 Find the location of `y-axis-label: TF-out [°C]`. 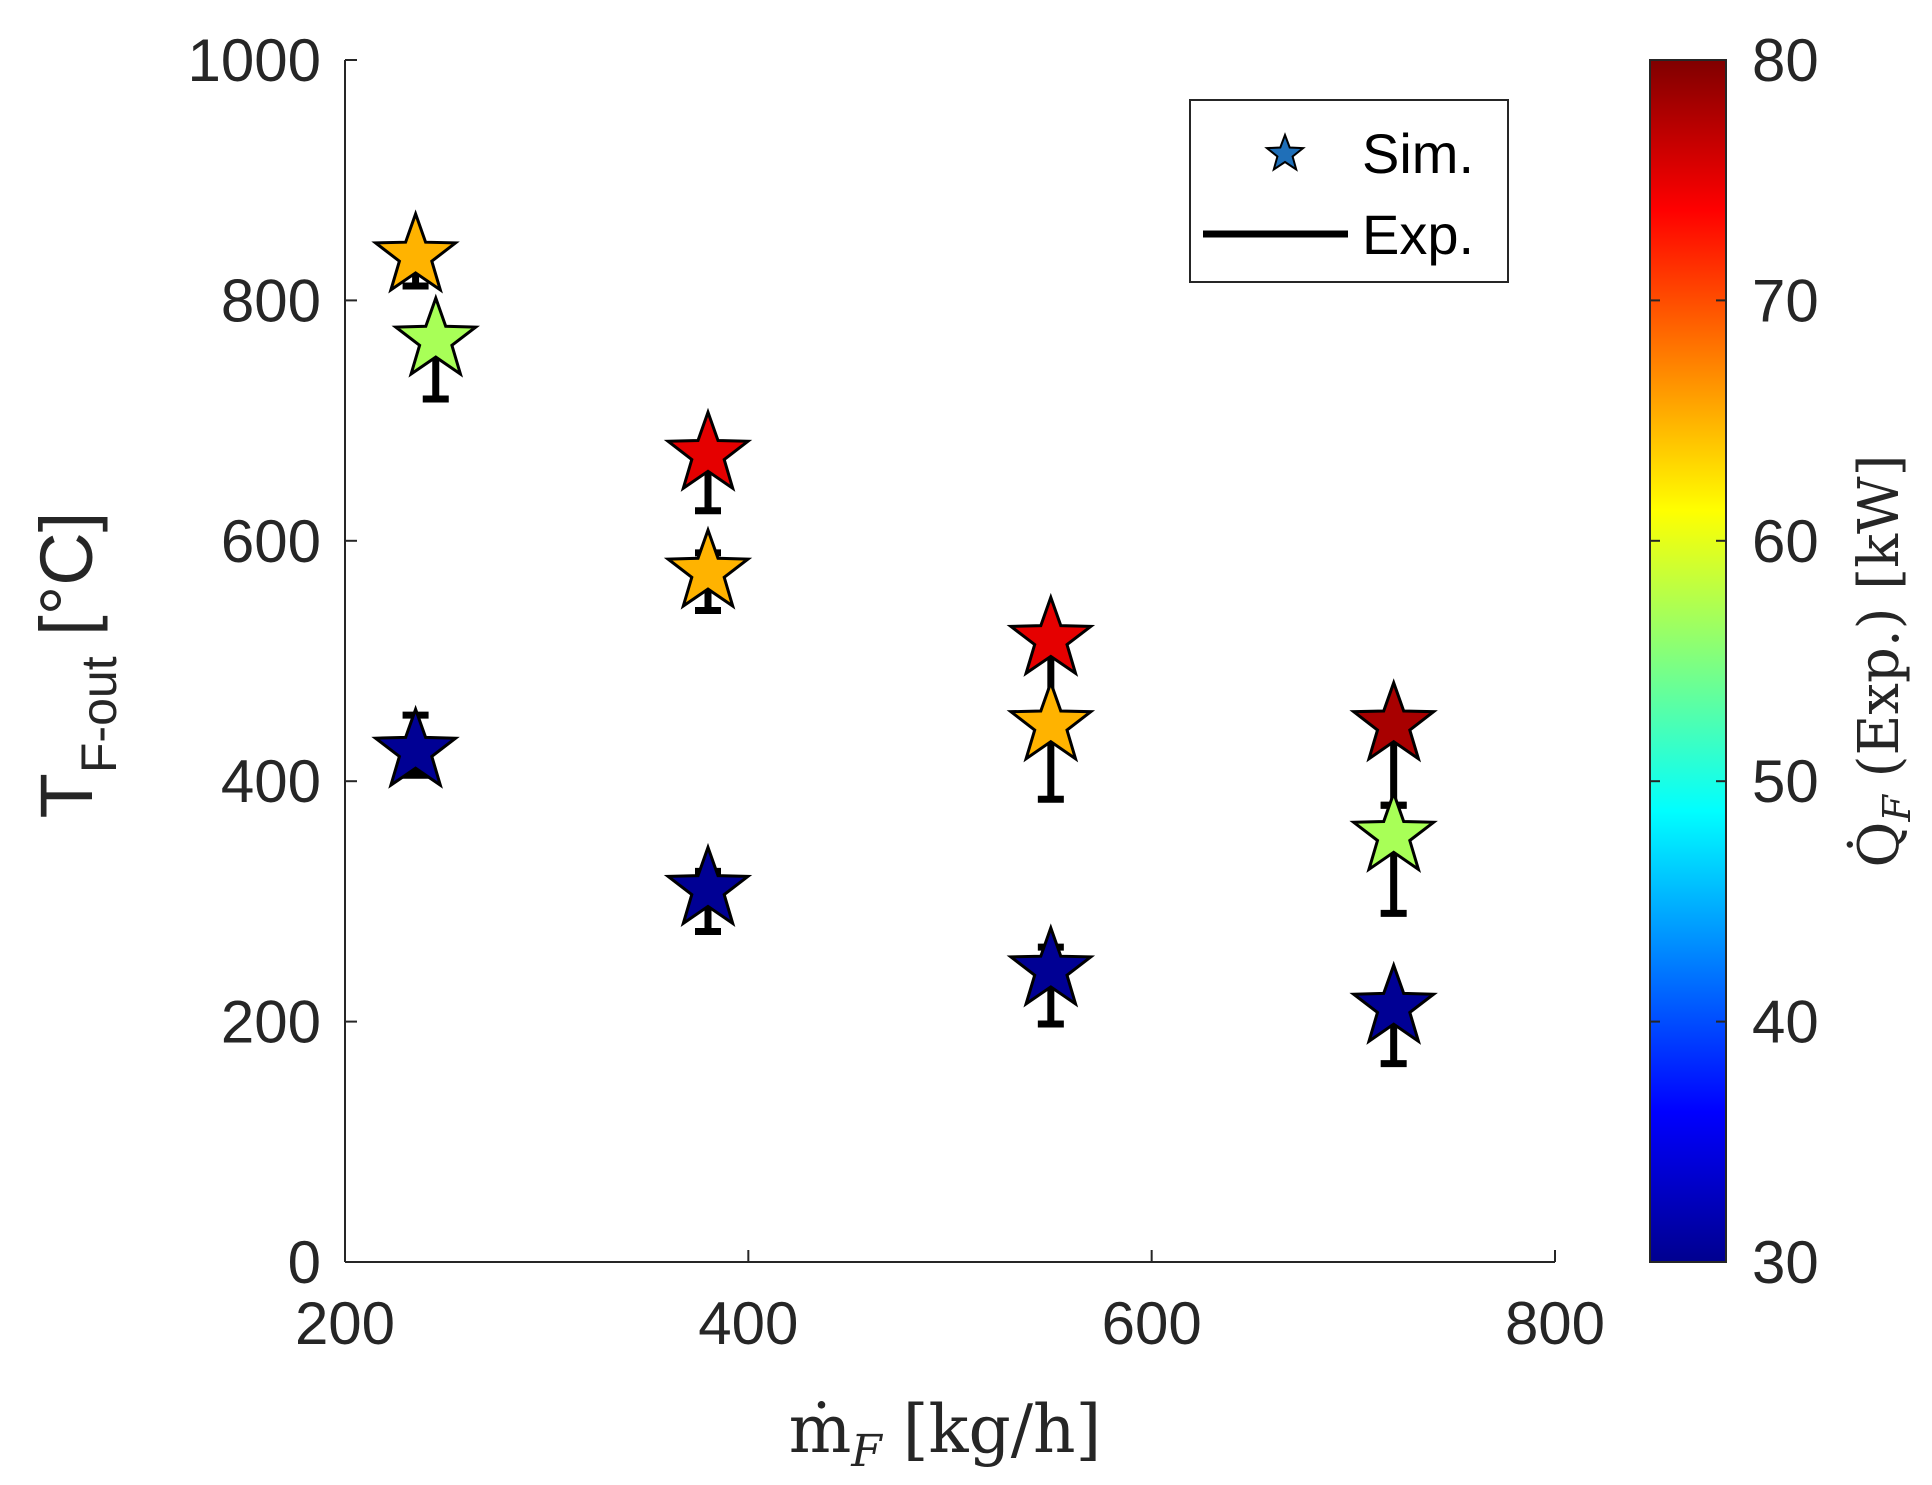

y-axis-label: TF-out [°C] is located at coordinates (76, 665).